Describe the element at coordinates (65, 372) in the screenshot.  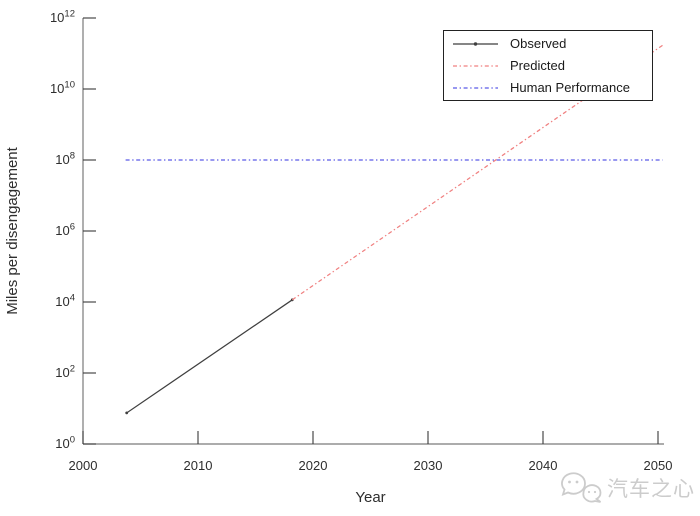
I see `y-tick-label: 10²` at that location.